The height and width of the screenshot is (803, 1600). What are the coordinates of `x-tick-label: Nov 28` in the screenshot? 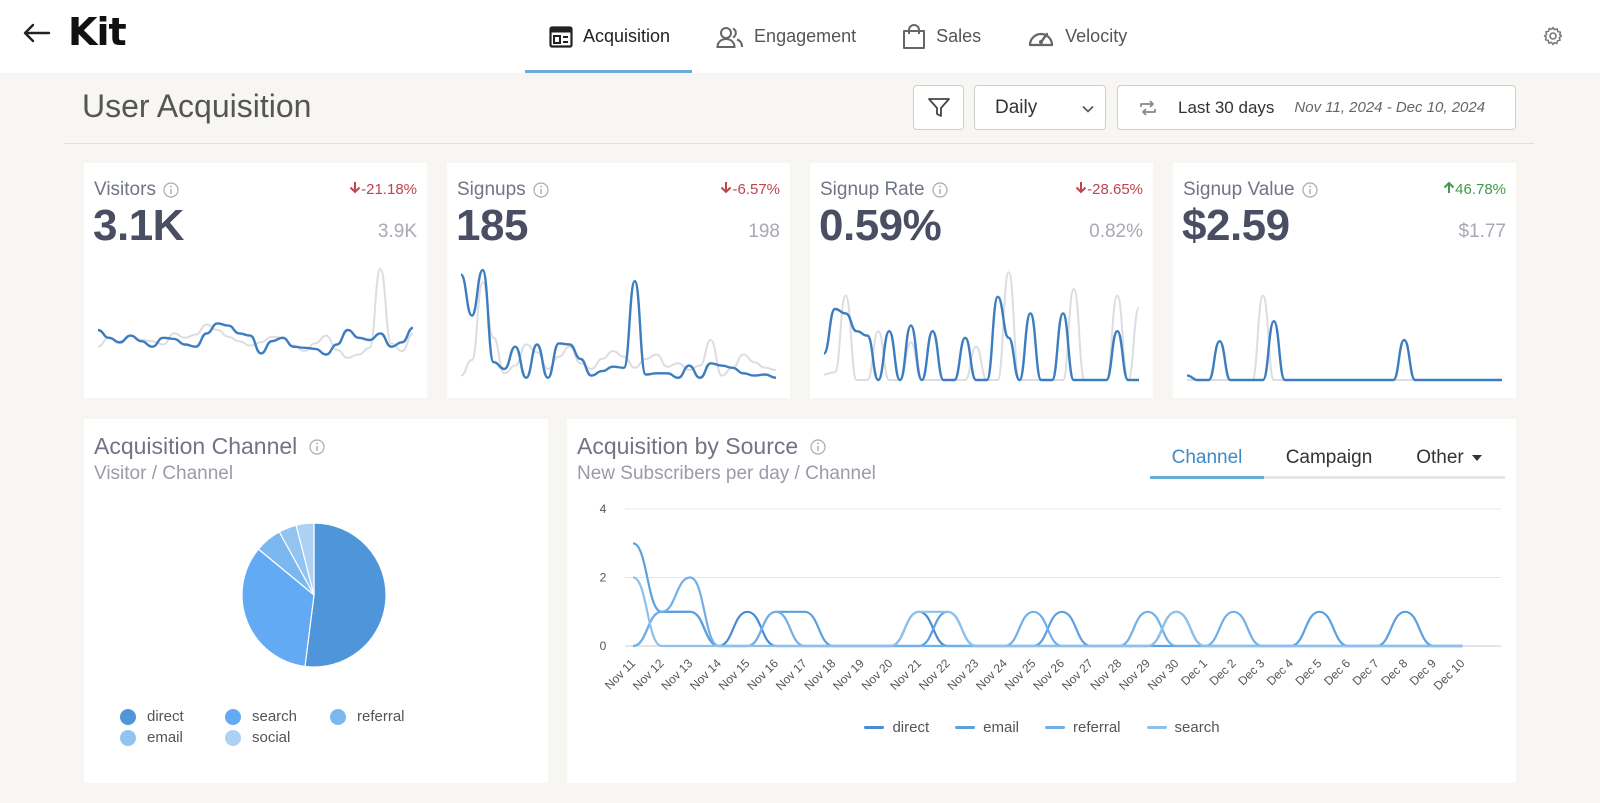 It's located at (1106, 674).